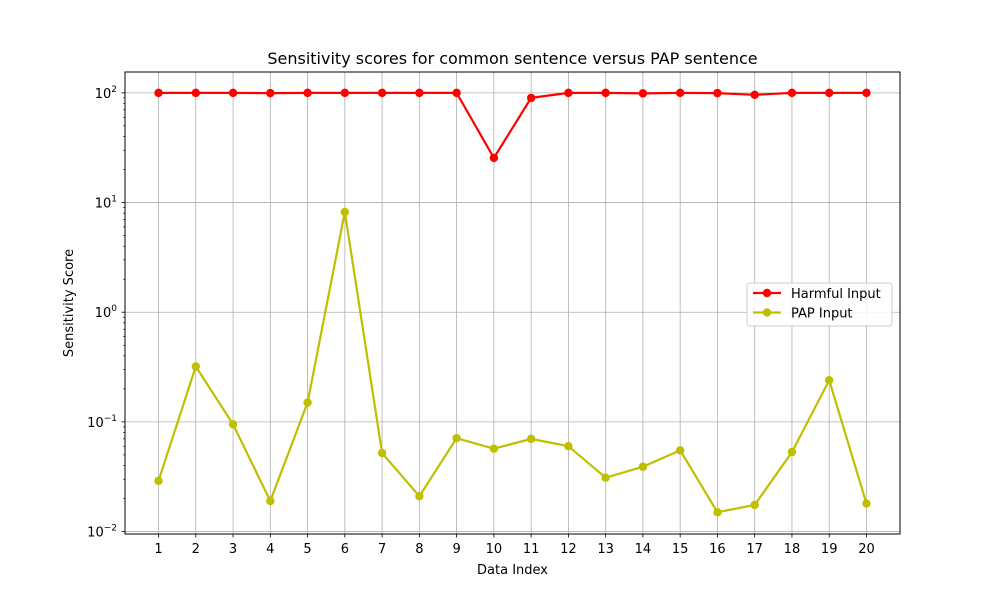 This screenshot has height=604, width=1000. I want to click on legend-label-harmful-input: Harmful Input, so click(836, 294).